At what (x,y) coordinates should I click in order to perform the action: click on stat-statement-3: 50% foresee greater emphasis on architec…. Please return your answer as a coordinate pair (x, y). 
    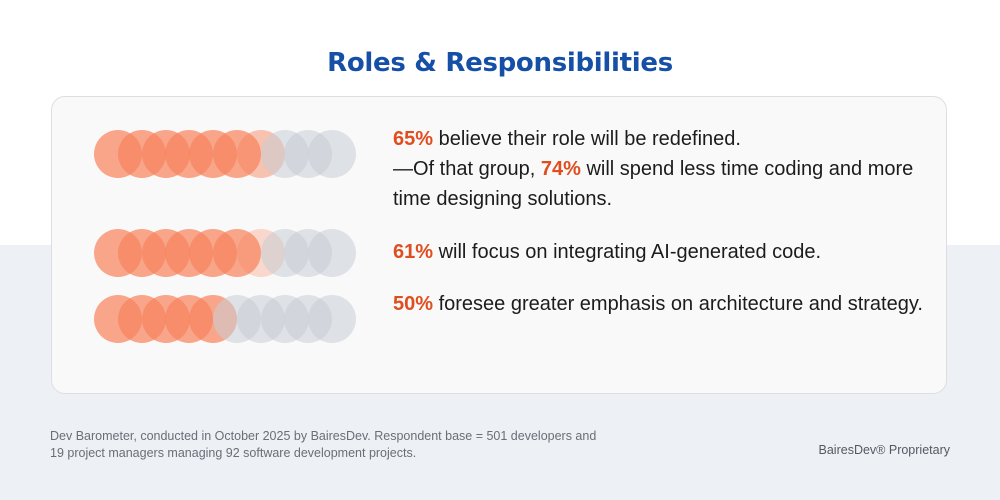
    Looking at the image, I should click on (663, 304).